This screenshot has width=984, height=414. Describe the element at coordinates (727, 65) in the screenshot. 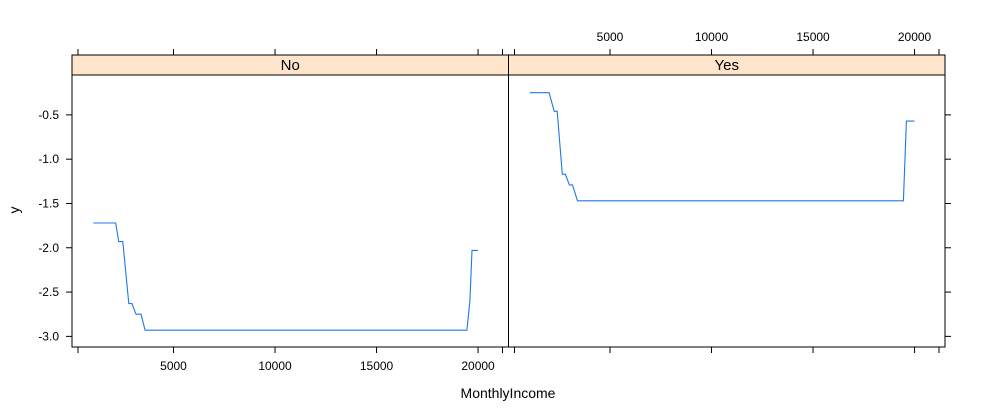

I see `strip-label: Yes` at that location.